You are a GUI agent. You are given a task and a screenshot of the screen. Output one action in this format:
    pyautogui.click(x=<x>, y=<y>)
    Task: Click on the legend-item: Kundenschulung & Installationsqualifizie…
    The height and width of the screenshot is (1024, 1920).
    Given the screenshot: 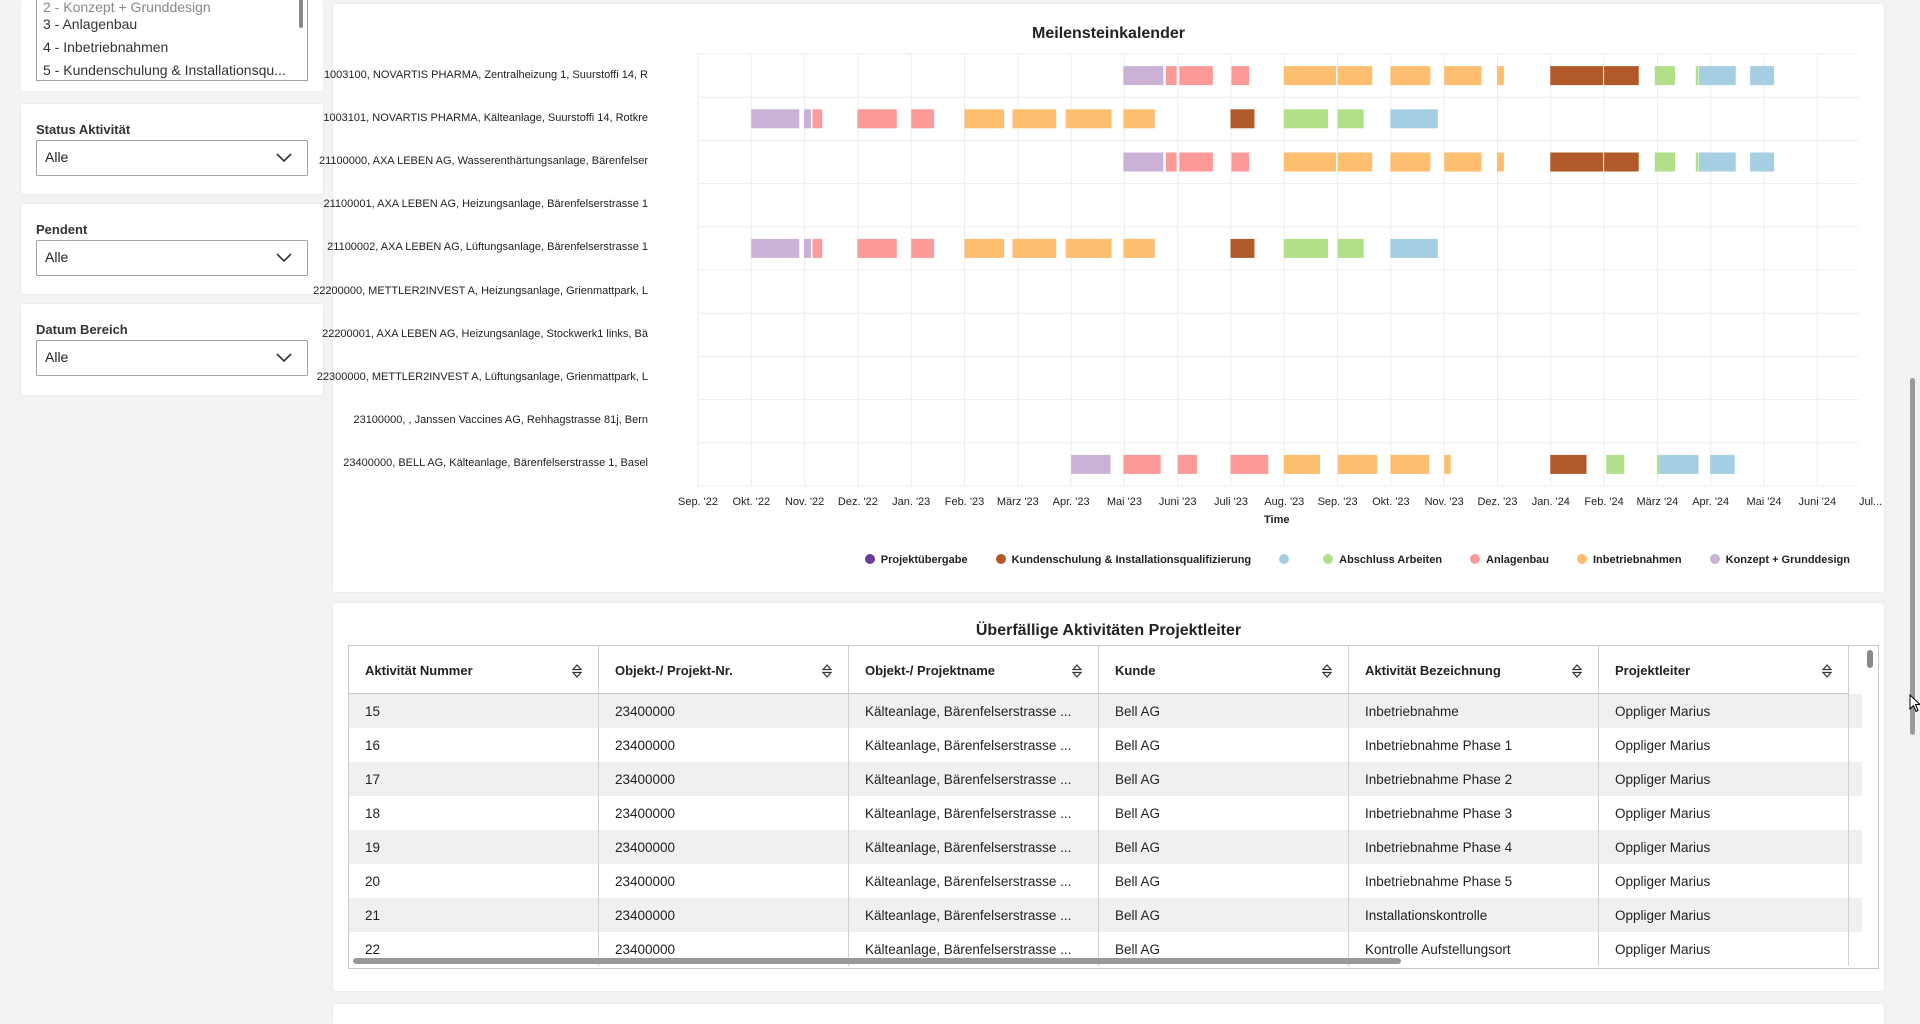 What is the action you would take?
    pyautogui.click(x=1123, y=560)
    